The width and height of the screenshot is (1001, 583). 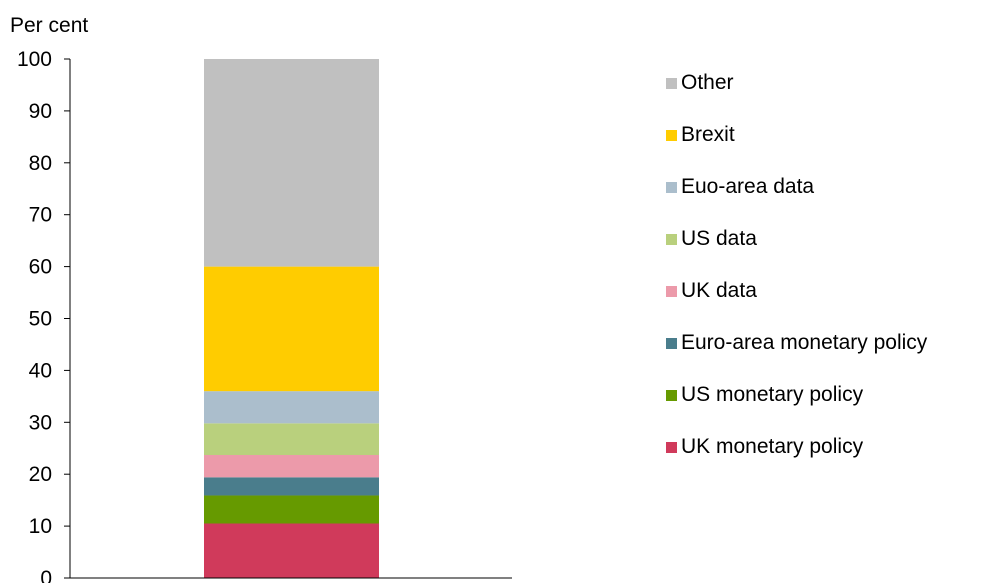 What do you see at coordinates (796, 291) in the screenshot?
I see `legend-item: UK data` at bounding box center [796, 291].